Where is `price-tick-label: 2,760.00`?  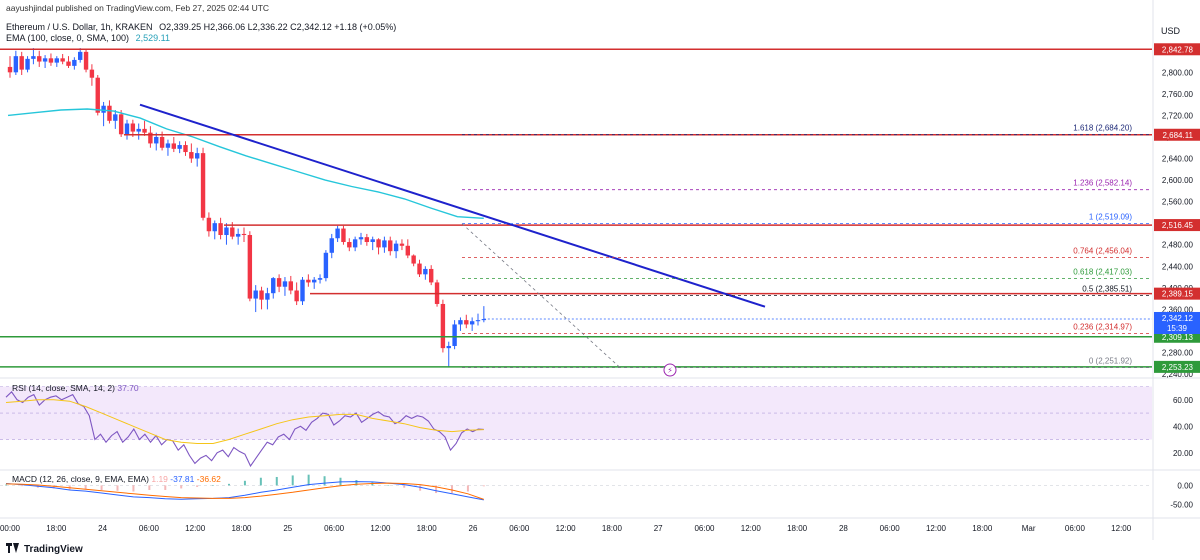
price-tick-label: 2,760.00 is located at coordinates (1178, 94).